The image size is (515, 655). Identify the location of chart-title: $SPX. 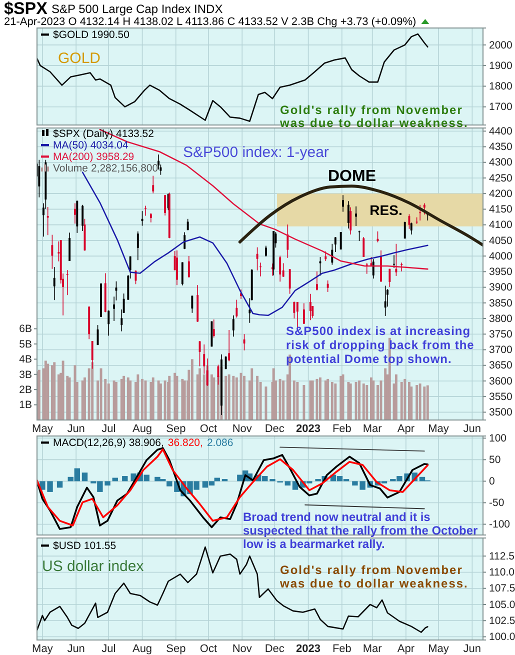
(26, 9).